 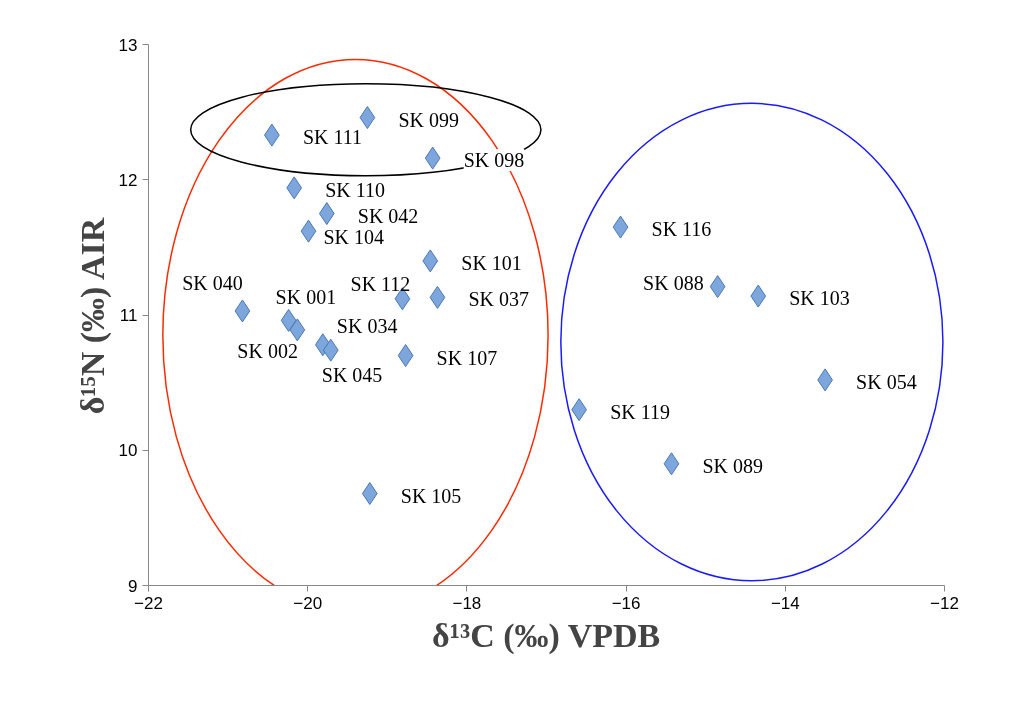 I want to click on x-tick-label: −16, so click(x=626, y=603).